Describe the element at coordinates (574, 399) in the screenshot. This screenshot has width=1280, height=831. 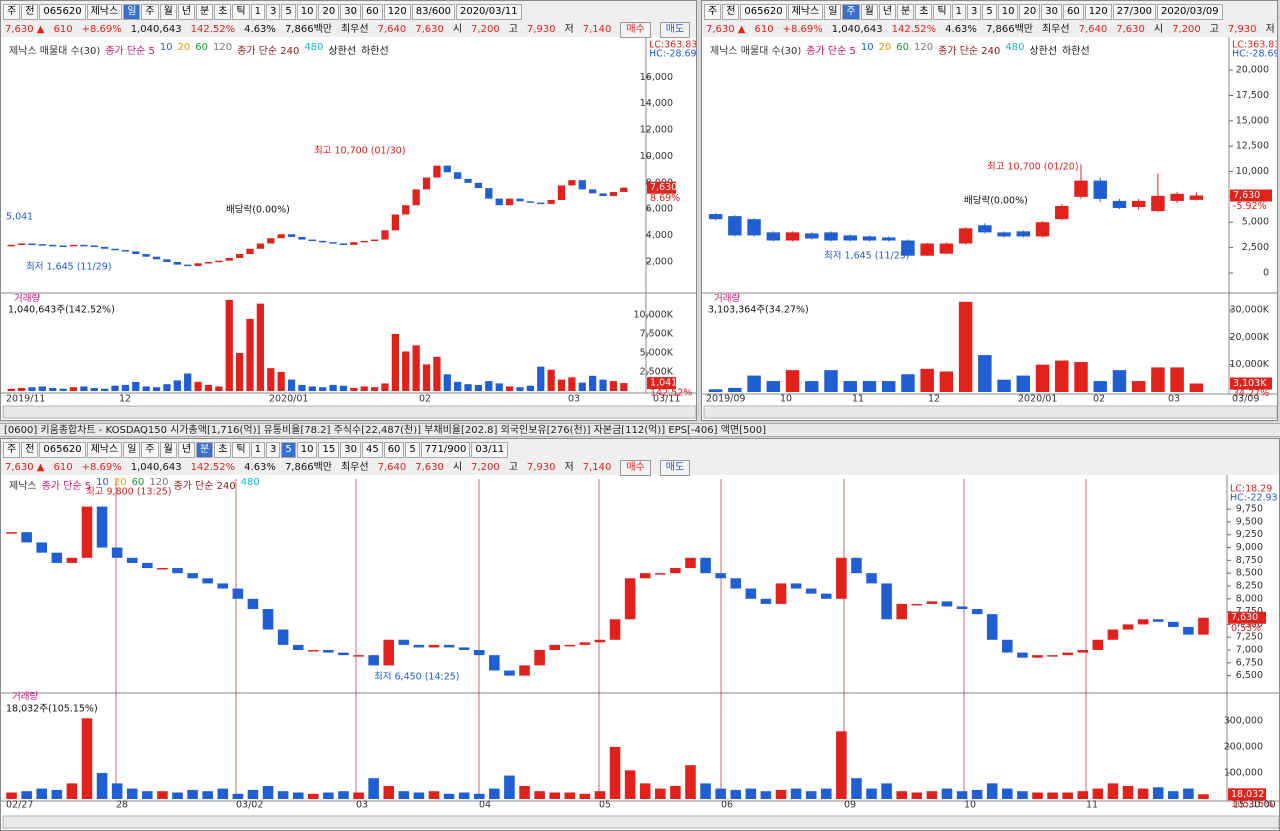
I see `x-tick-label: 03` at that location.